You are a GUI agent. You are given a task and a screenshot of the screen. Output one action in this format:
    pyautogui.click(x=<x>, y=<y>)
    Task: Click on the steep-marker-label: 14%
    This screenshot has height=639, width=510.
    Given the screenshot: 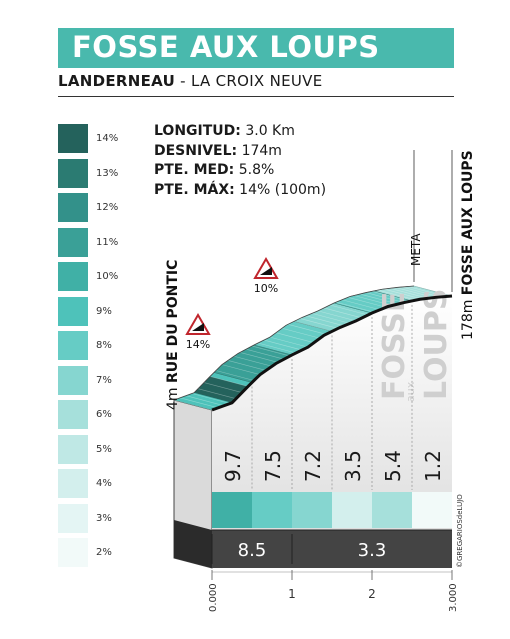 What is the action you would take?
    pyautogui.click(x=198, y=344)
    